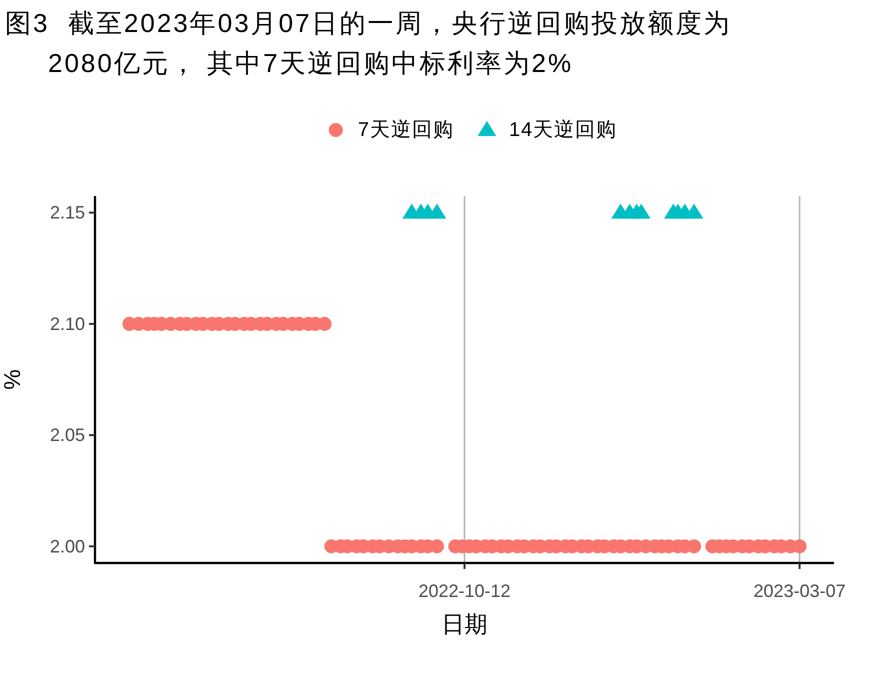 This screenshot has height=688, width=885. I want to click on legend-label: 14天逆回购, so click(563, 130).